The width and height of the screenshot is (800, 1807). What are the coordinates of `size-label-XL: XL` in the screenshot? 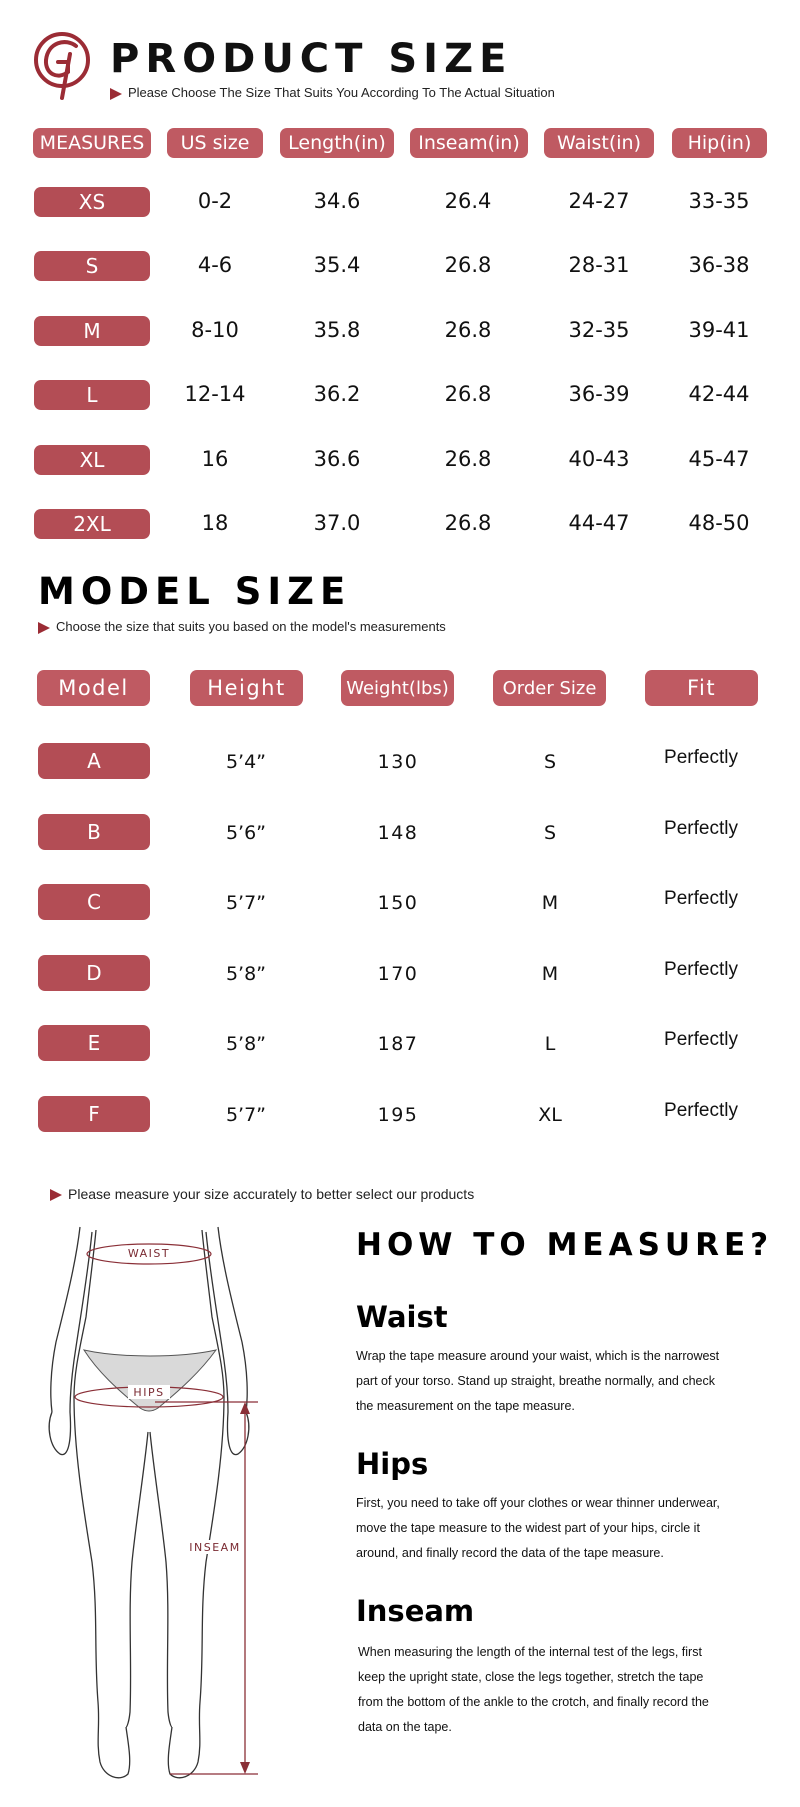 It's located at (92, 459).